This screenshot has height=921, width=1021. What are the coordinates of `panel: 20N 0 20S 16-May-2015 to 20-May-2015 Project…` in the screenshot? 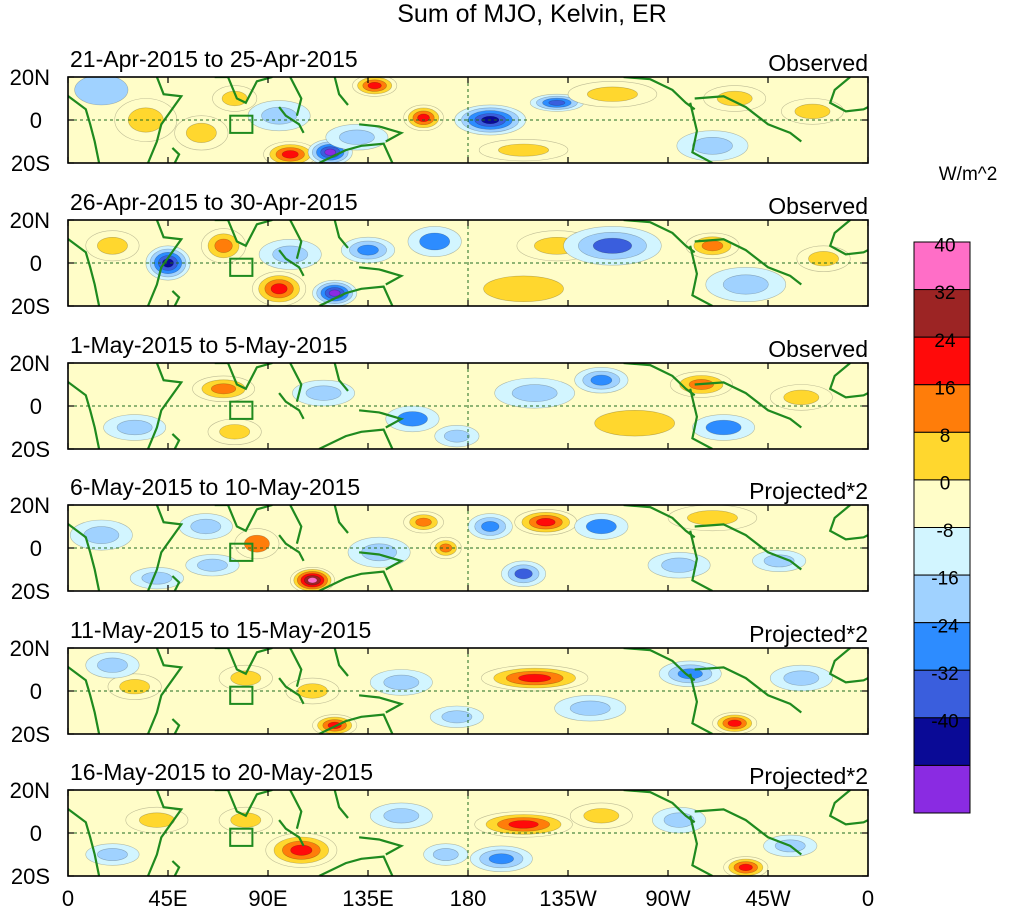 It's located at (439, 824).